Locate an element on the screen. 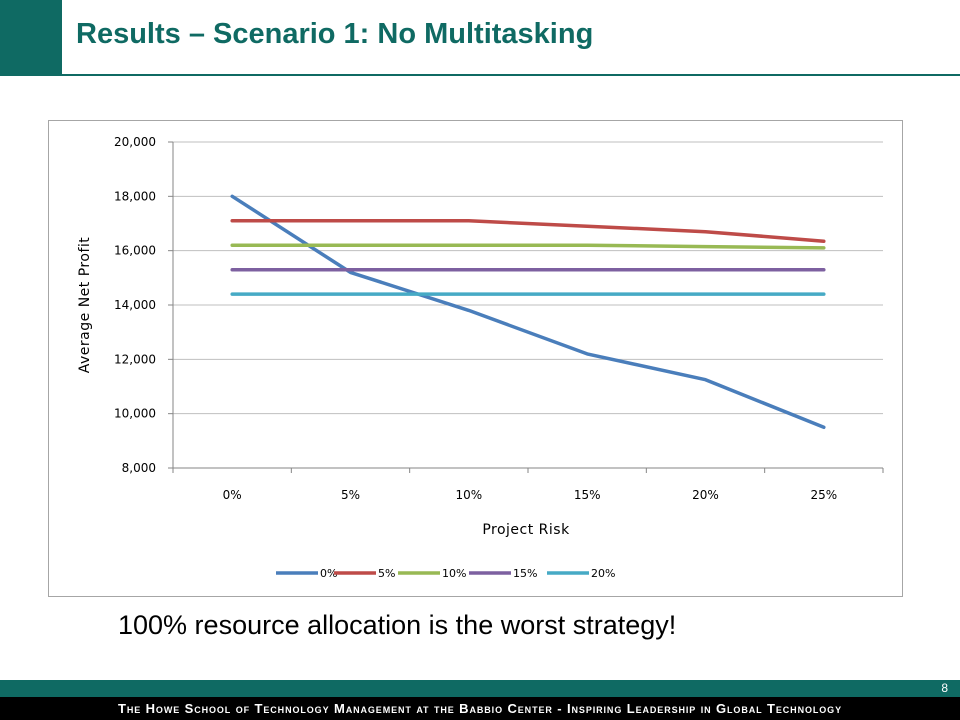 The image size is (960, 720). legend-label: 15% is located at coordinates (525, 573).